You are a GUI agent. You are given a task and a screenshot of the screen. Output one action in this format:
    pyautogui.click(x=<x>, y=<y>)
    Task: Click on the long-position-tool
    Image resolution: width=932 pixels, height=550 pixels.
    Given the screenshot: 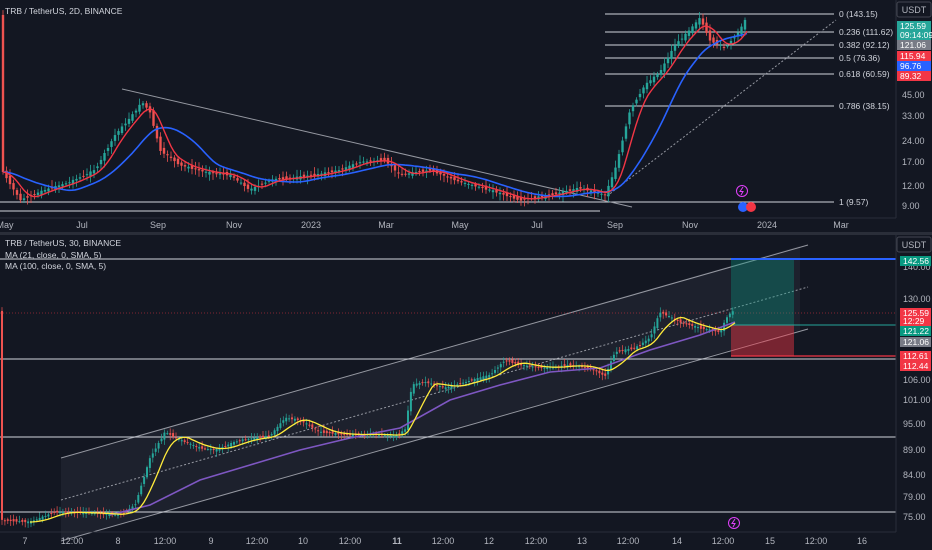 What is the action you would take?
    pyautogui.click(x=813, y=307)
    